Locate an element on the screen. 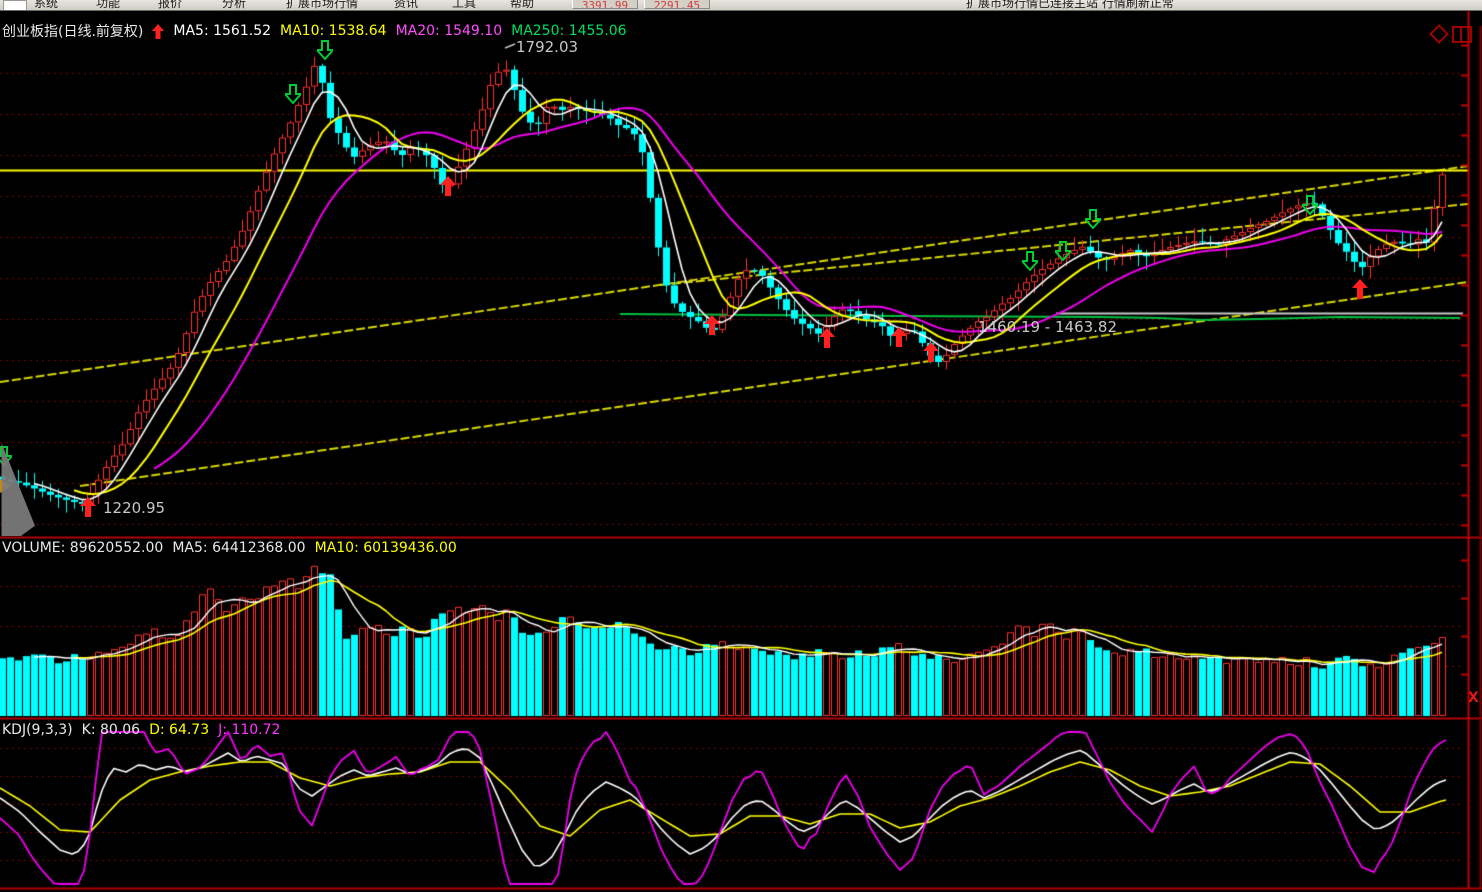 This screenshot has height=892, width=1482. menu-item-0: 系统 is located at coordinates (46, 5).